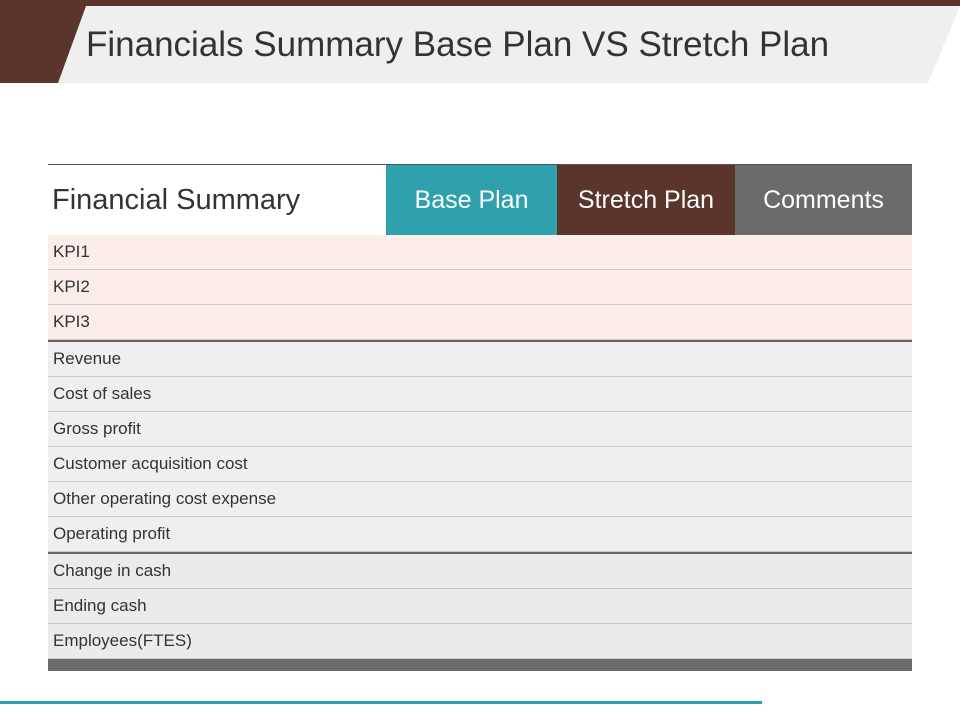  What do you see at coordinates (480, 641) in the screenshot?
I see `table-row: Employees(FTES)` at bounding box center [480, 641].